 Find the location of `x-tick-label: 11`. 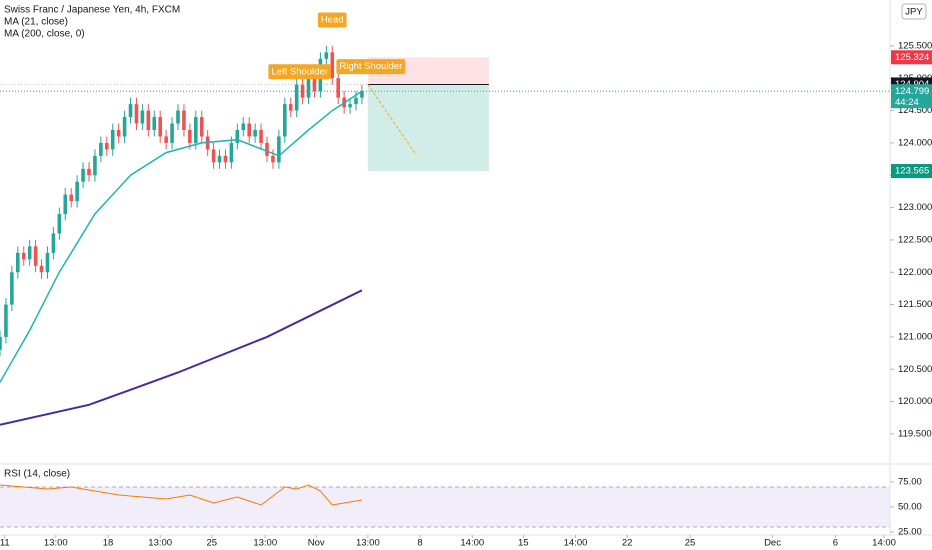

x-tick-label: 11 is located at coordinates (5, 543).